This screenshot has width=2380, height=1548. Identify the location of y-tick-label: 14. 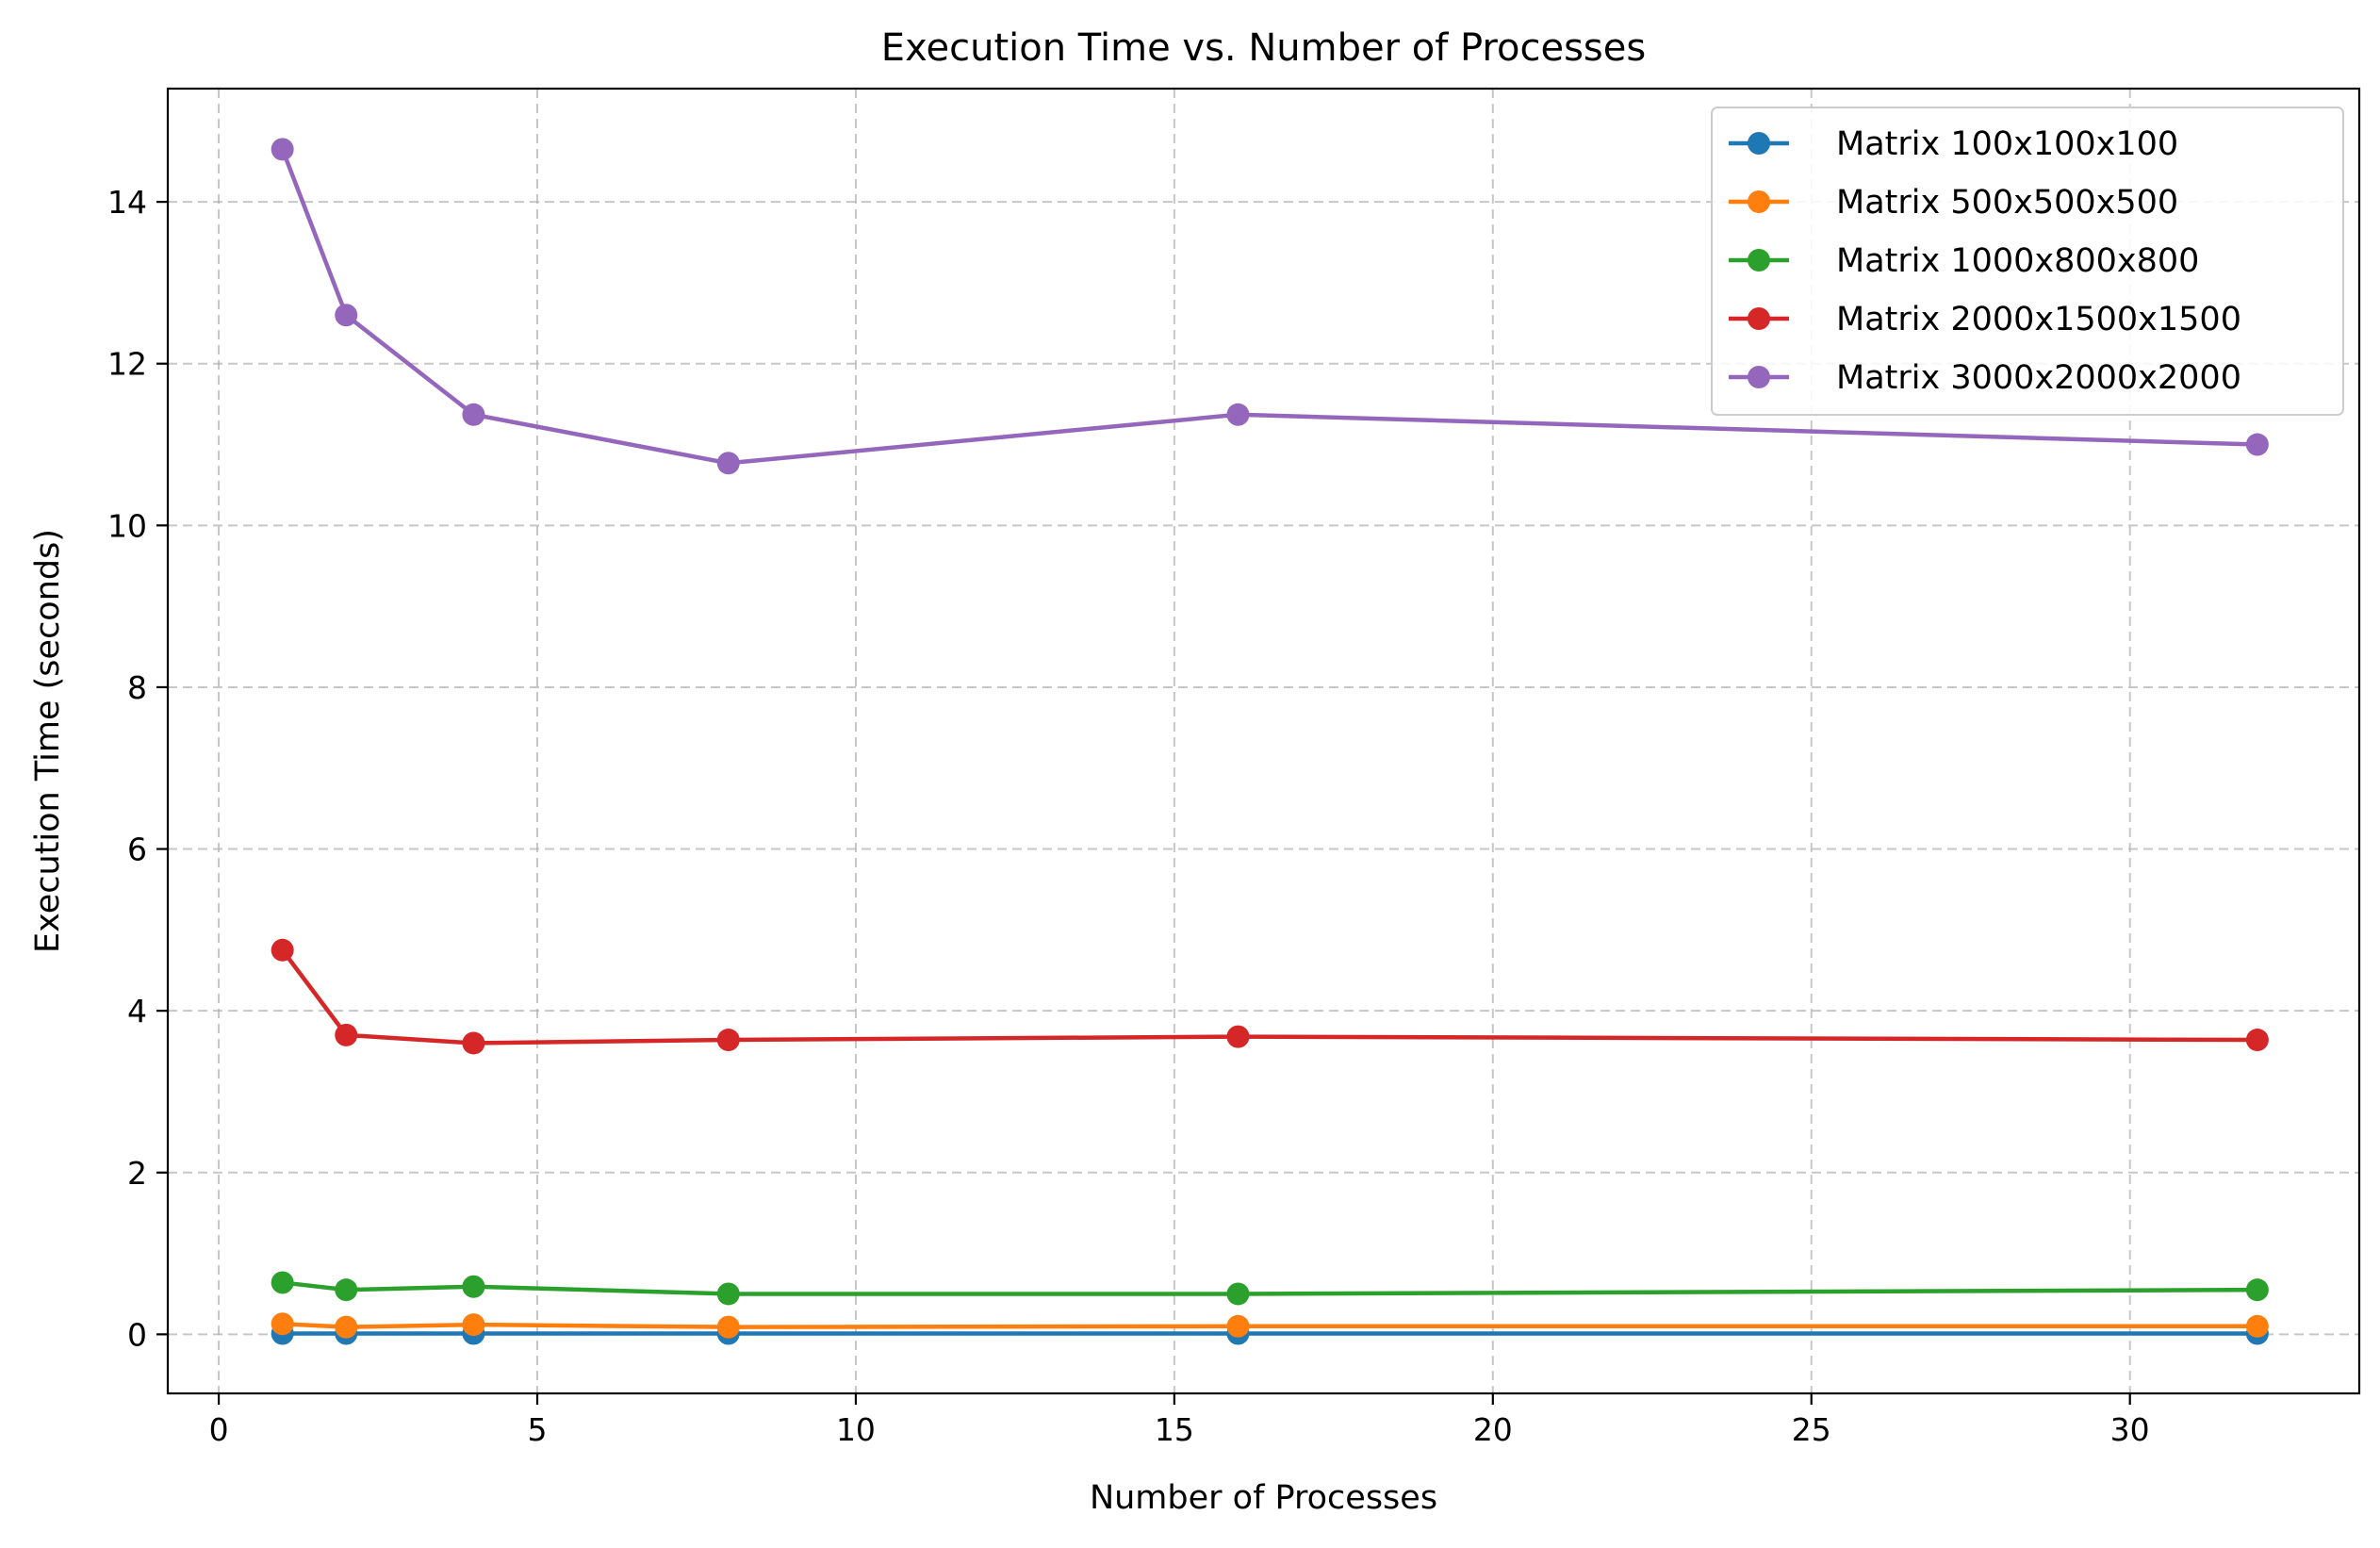
(127, 202).